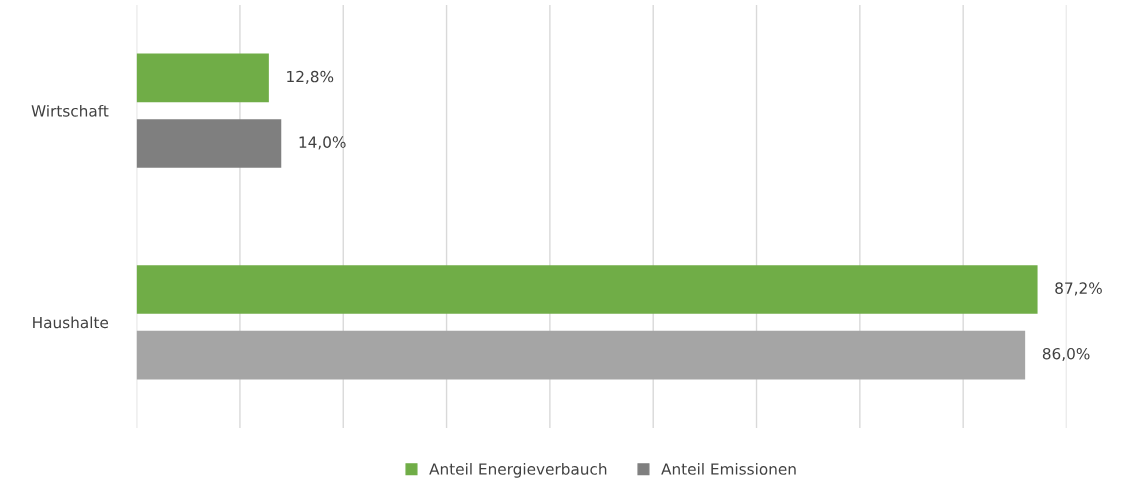 This screenshot has height=492, width=1148. What do you see at coordinates (310, 77) in the screenshot?
I see `data-label: 12,8%` at bounding box center [310, 77].